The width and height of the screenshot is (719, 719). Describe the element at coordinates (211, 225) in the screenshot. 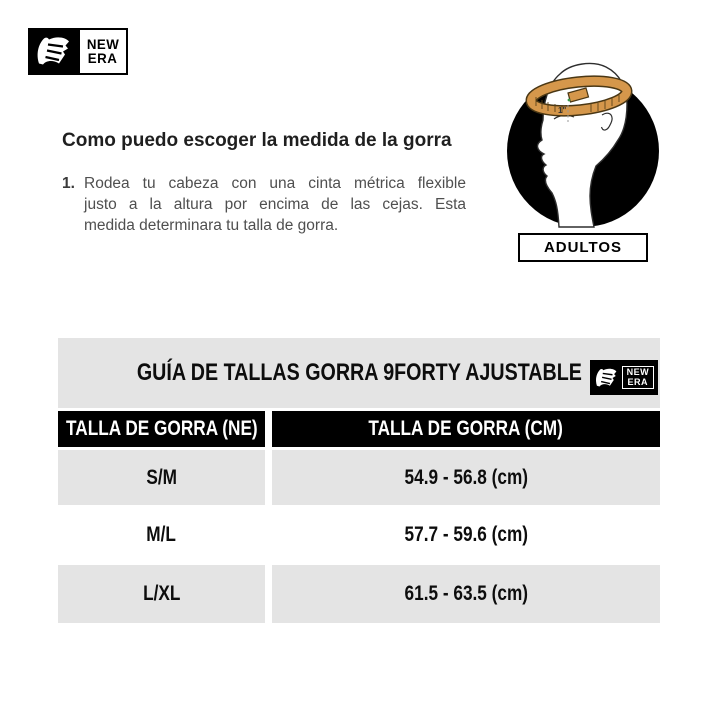

I see `step-text-line: medida determinara tu talla de gorra.` at that location.